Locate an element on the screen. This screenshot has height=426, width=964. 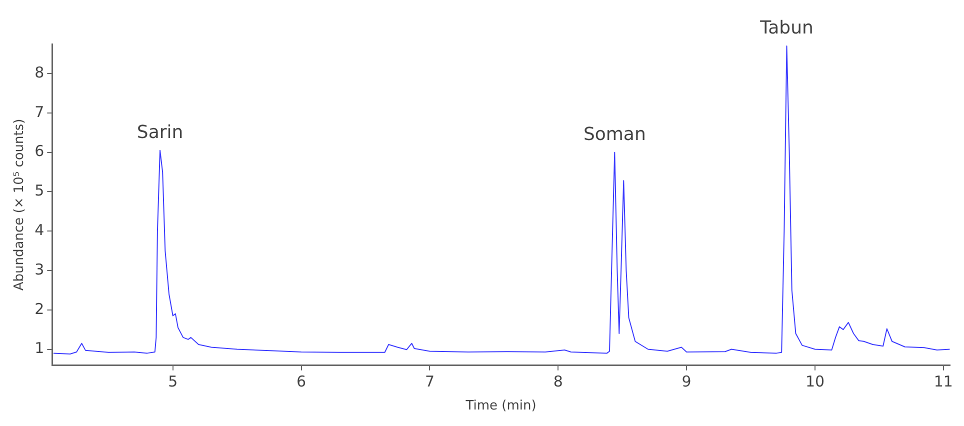
y-tick-label: 4 is located at coordinates (39, 229).